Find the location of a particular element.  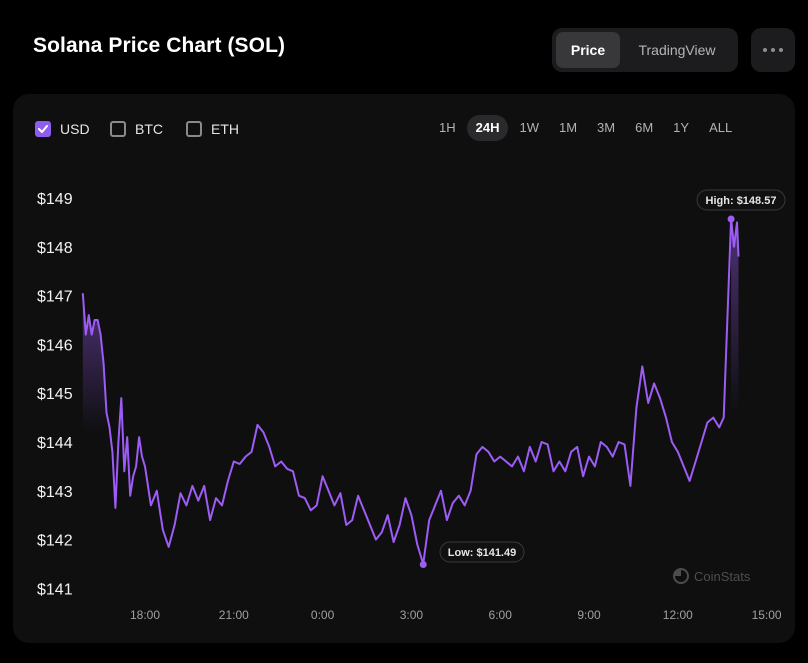

range-3m: 3M is located at coordinates (606, 127).